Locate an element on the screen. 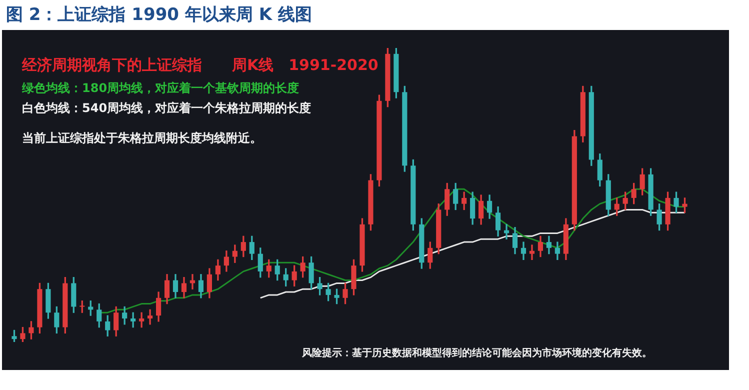 The width and height of the screenshot is (749, 390). annotation: 白色均线：540周均线，对应着一个朱格拉周期的长度 is located at coordinates (167, 108).